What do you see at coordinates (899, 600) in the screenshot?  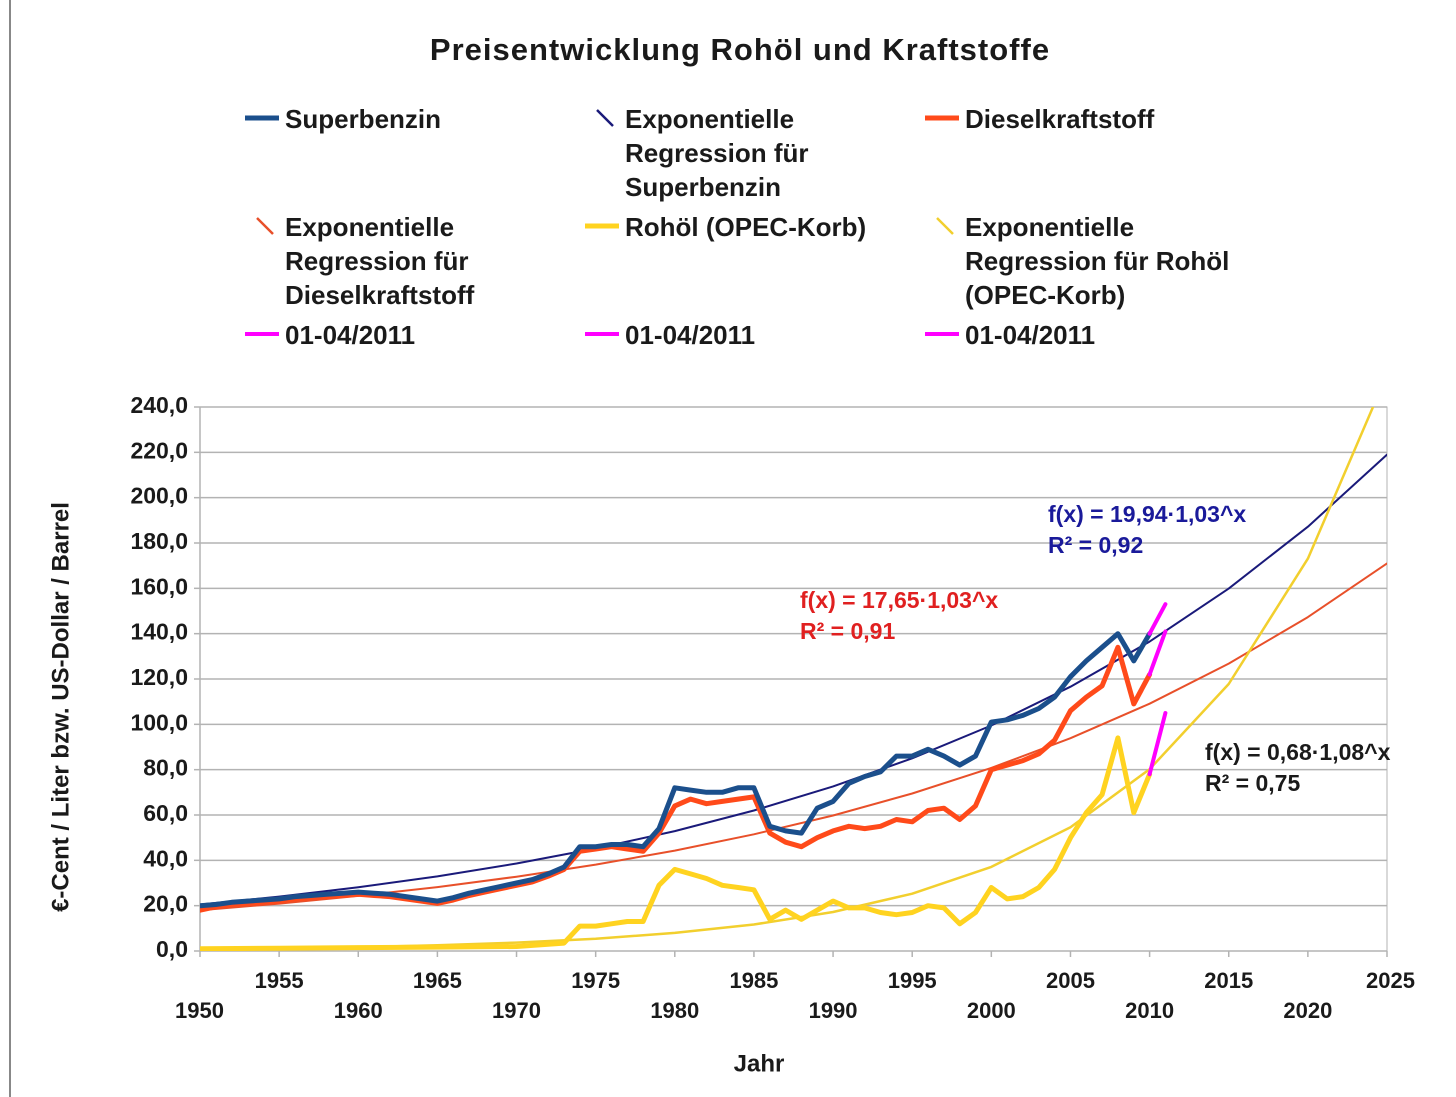 I see `annotation: f(x) = 17,65·1,03^x` at bounding box center [899, 600].